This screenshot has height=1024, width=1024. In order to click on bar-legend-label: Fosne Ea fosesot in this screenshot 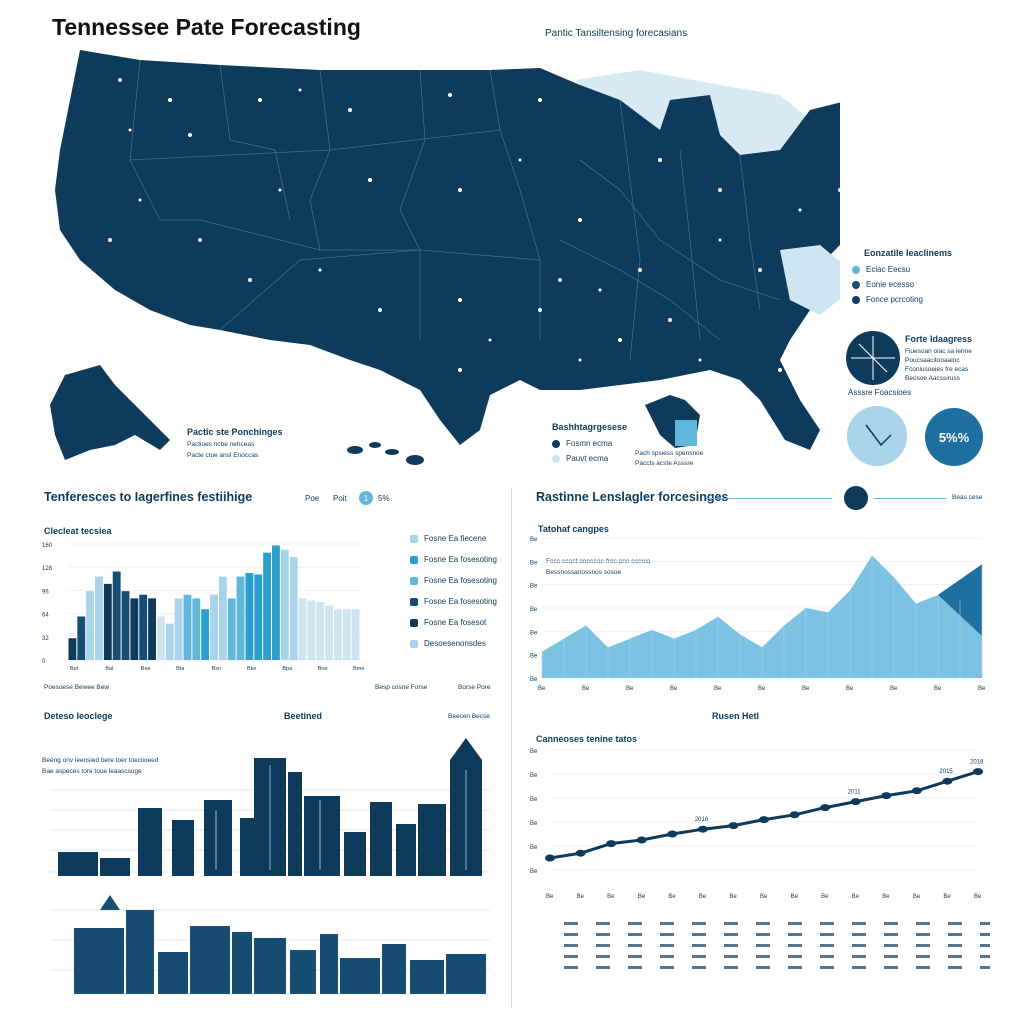, I will do `click(455, 622)`.